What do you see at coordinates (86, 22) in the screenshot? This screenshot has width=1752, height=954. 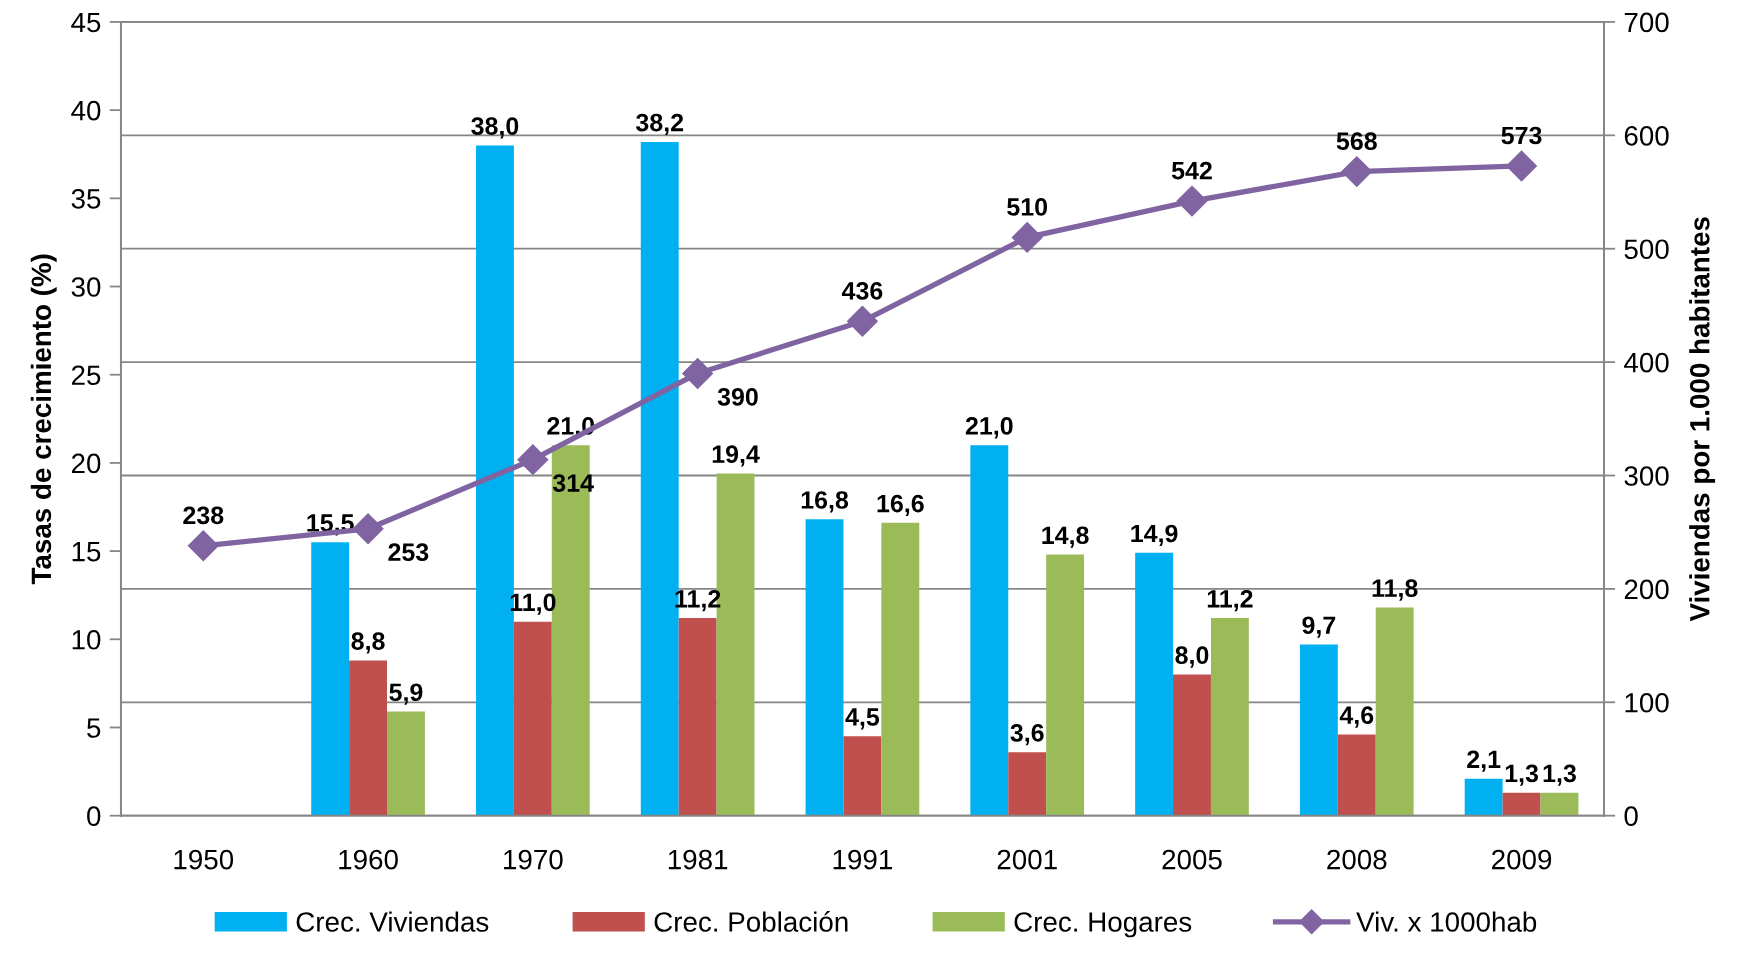 I see `y-tick-label: 45` at bounding box center [86, 22].